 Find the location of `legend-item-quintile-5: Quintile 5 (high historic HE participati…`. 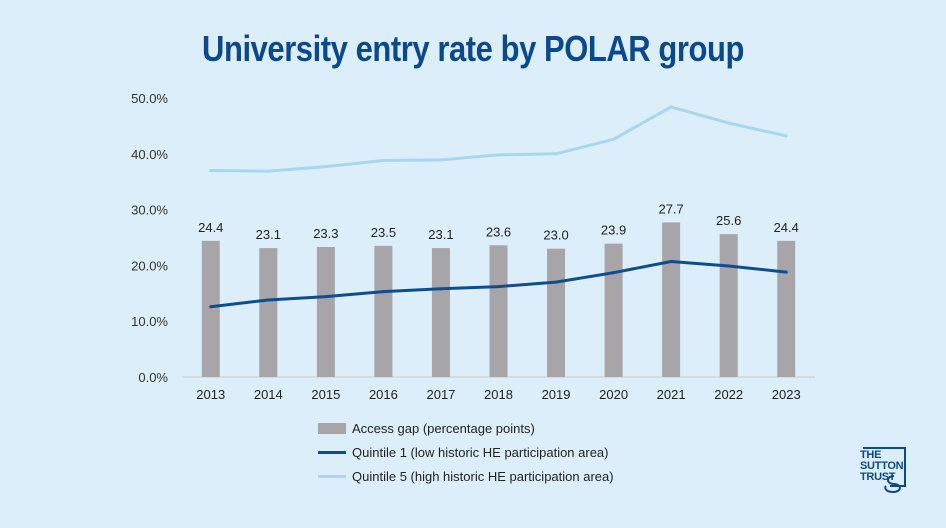

legend-item-quintile-5: Quintile 5 (high historic HE participati… is located at coordinates (488, 476).